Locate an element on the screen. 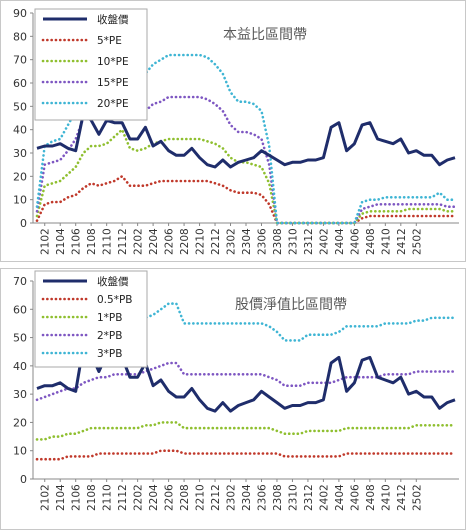  legend-label: 2*PB is located at coordinates (109, 336).